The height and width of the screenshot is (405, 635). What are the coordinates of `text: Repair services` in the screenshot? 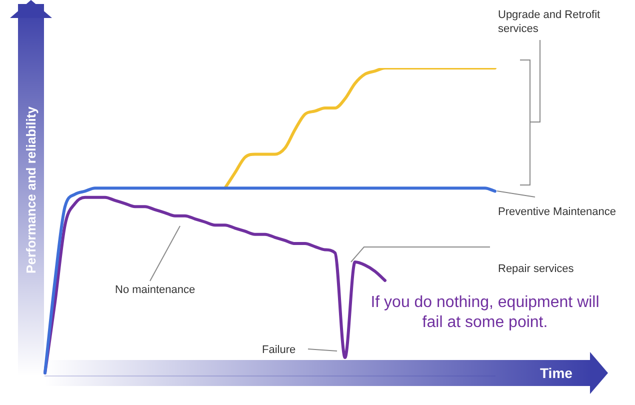 It's located at (536, 269).